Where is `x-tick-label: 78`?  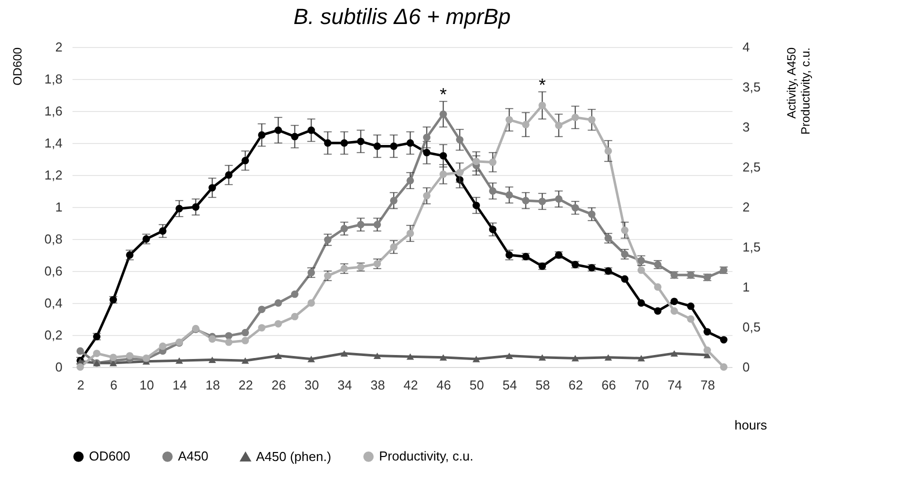
x-tick-label: 78 is located at coordinates (707, 385).